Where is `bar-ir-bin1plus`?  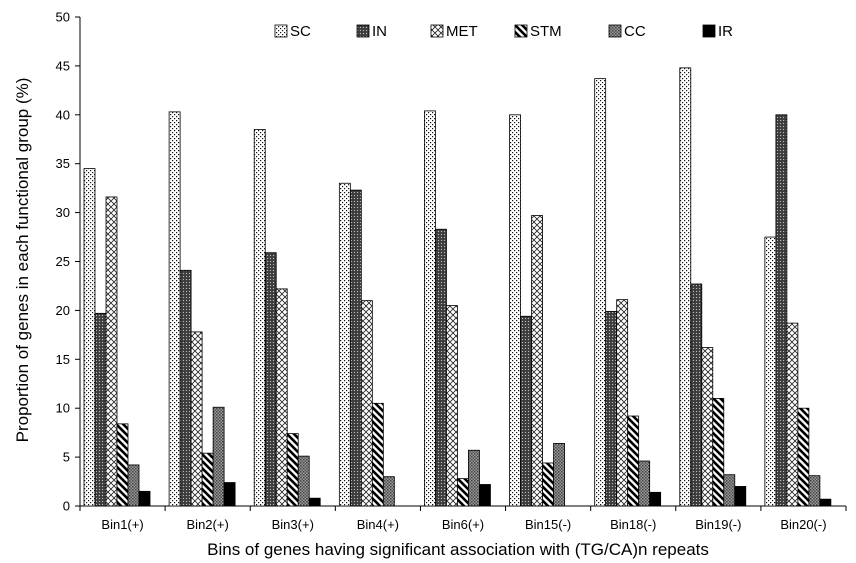
bar-ir-bin1plus is located at coordinates (144, 498).